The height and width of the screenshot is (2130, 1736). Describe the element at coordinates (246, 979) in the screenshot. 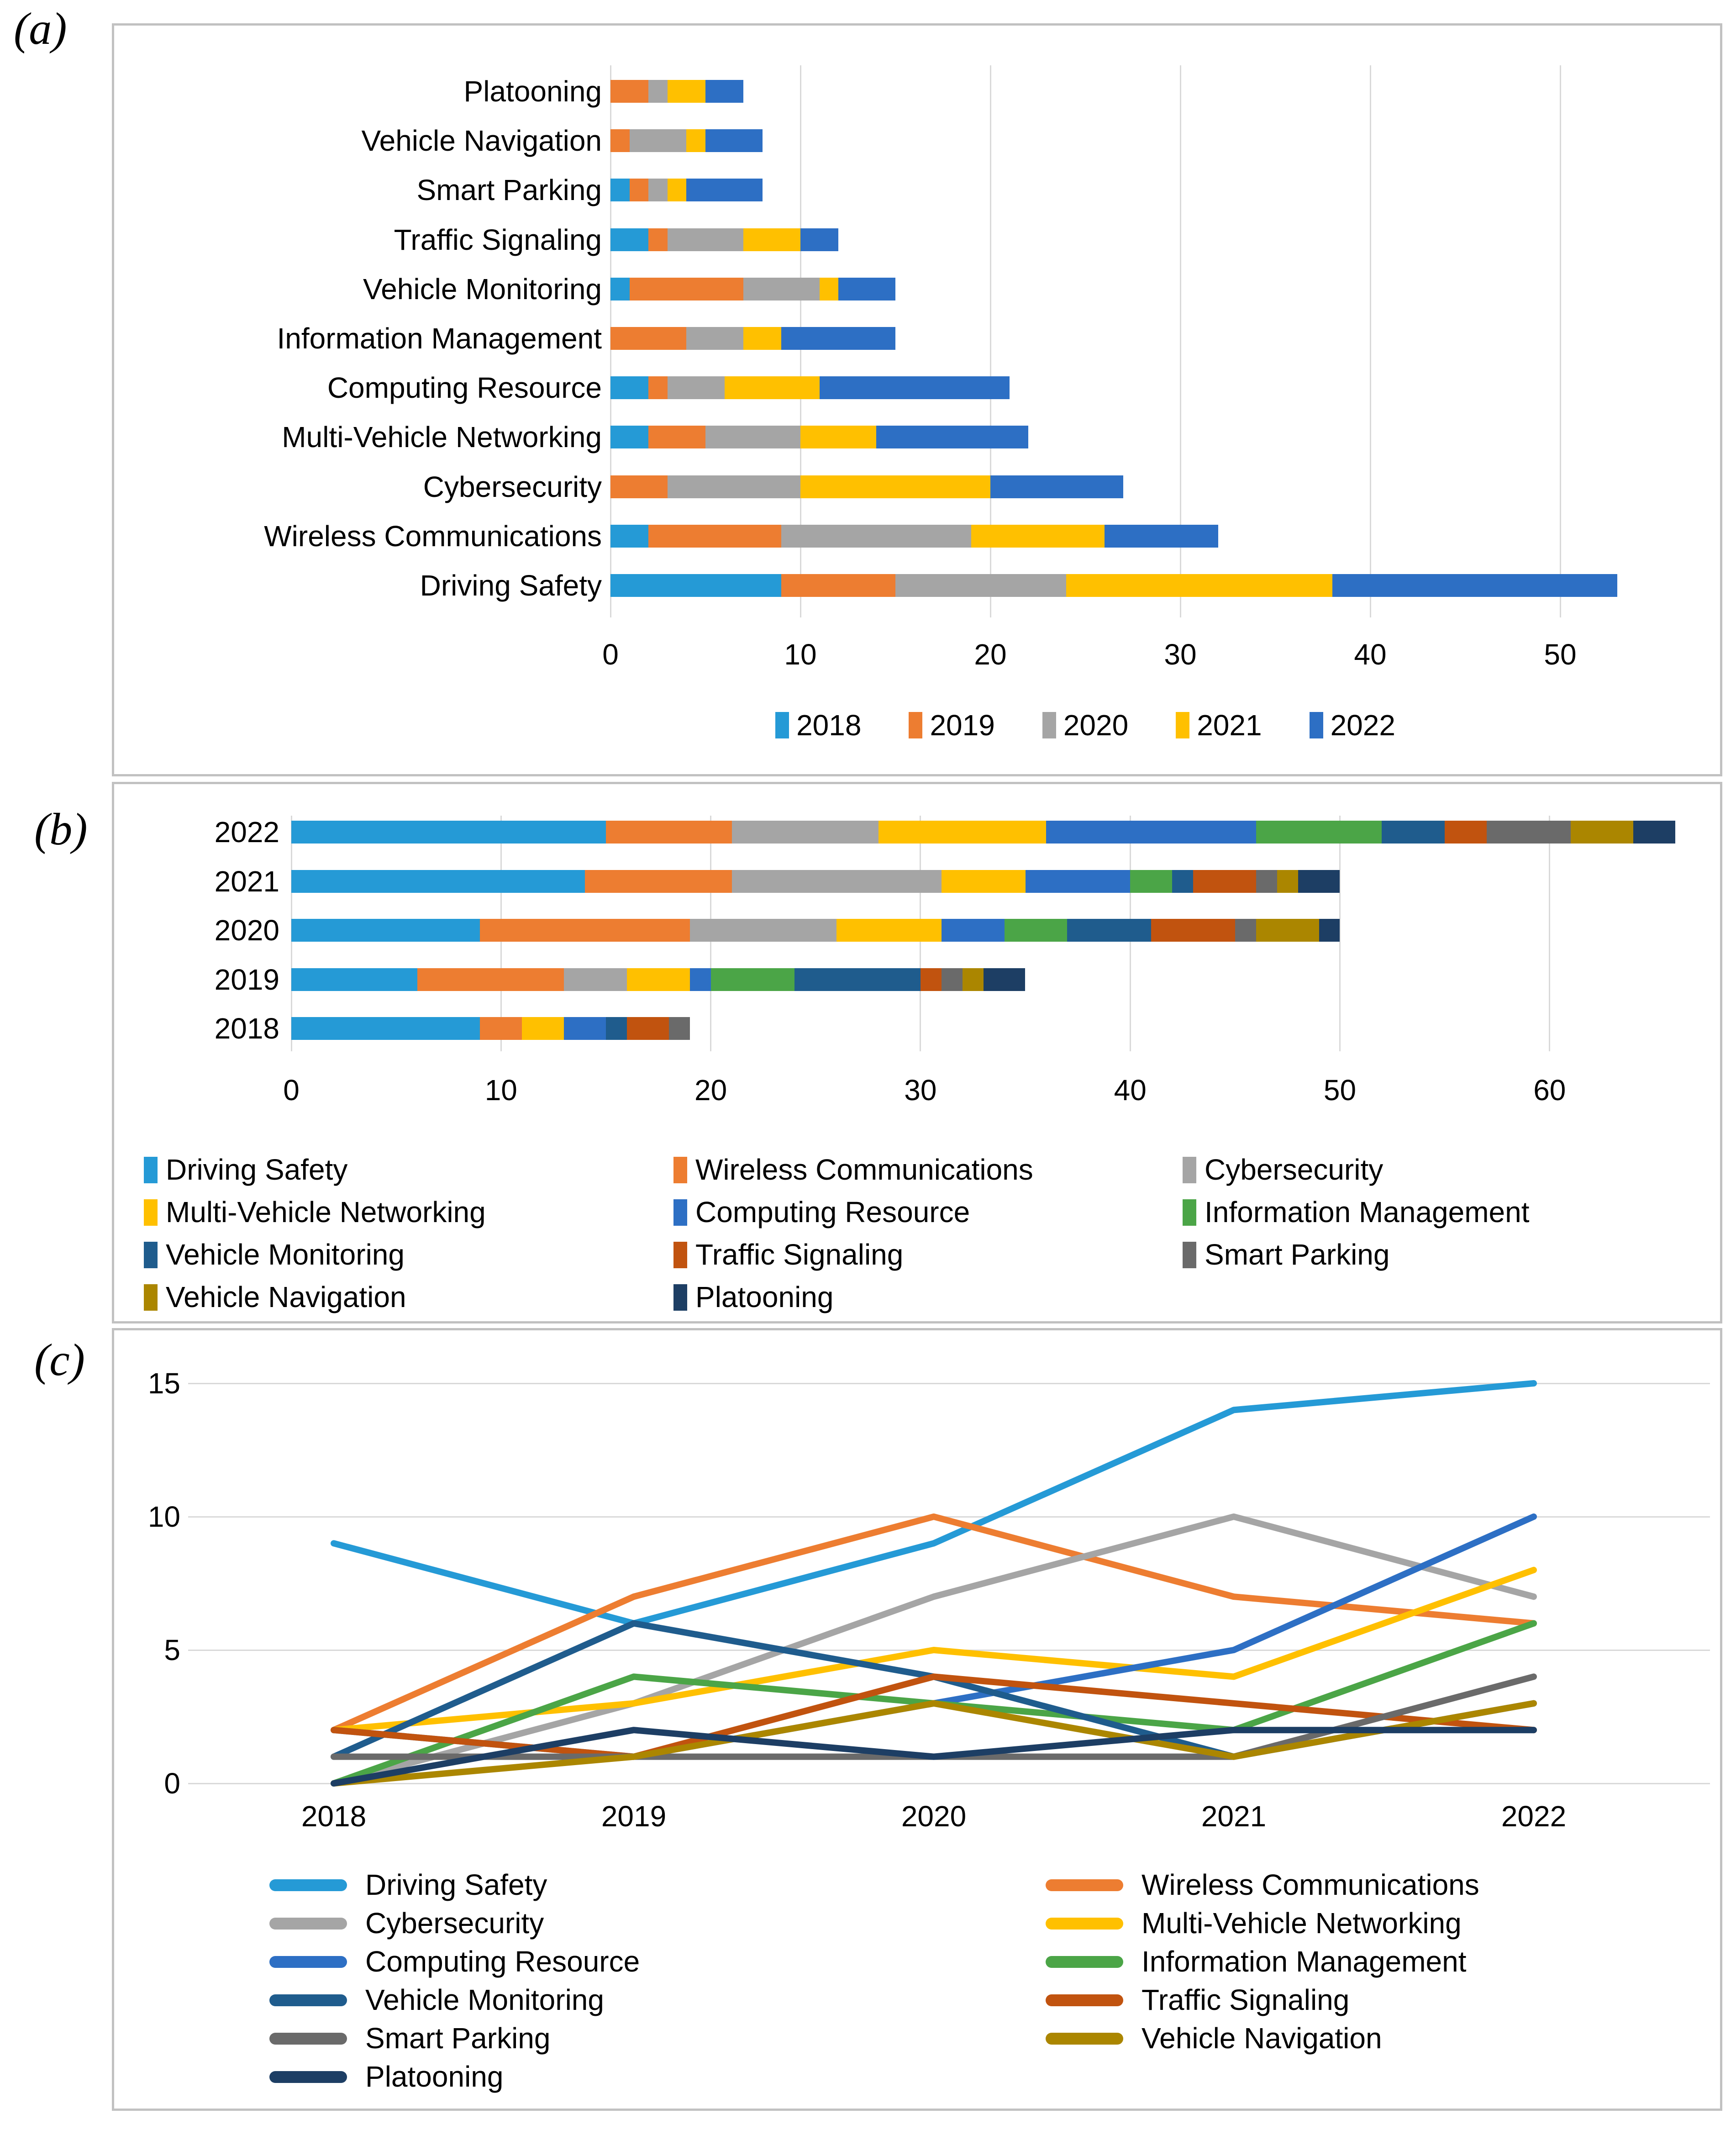

I see `category-label: 2019` at that location.